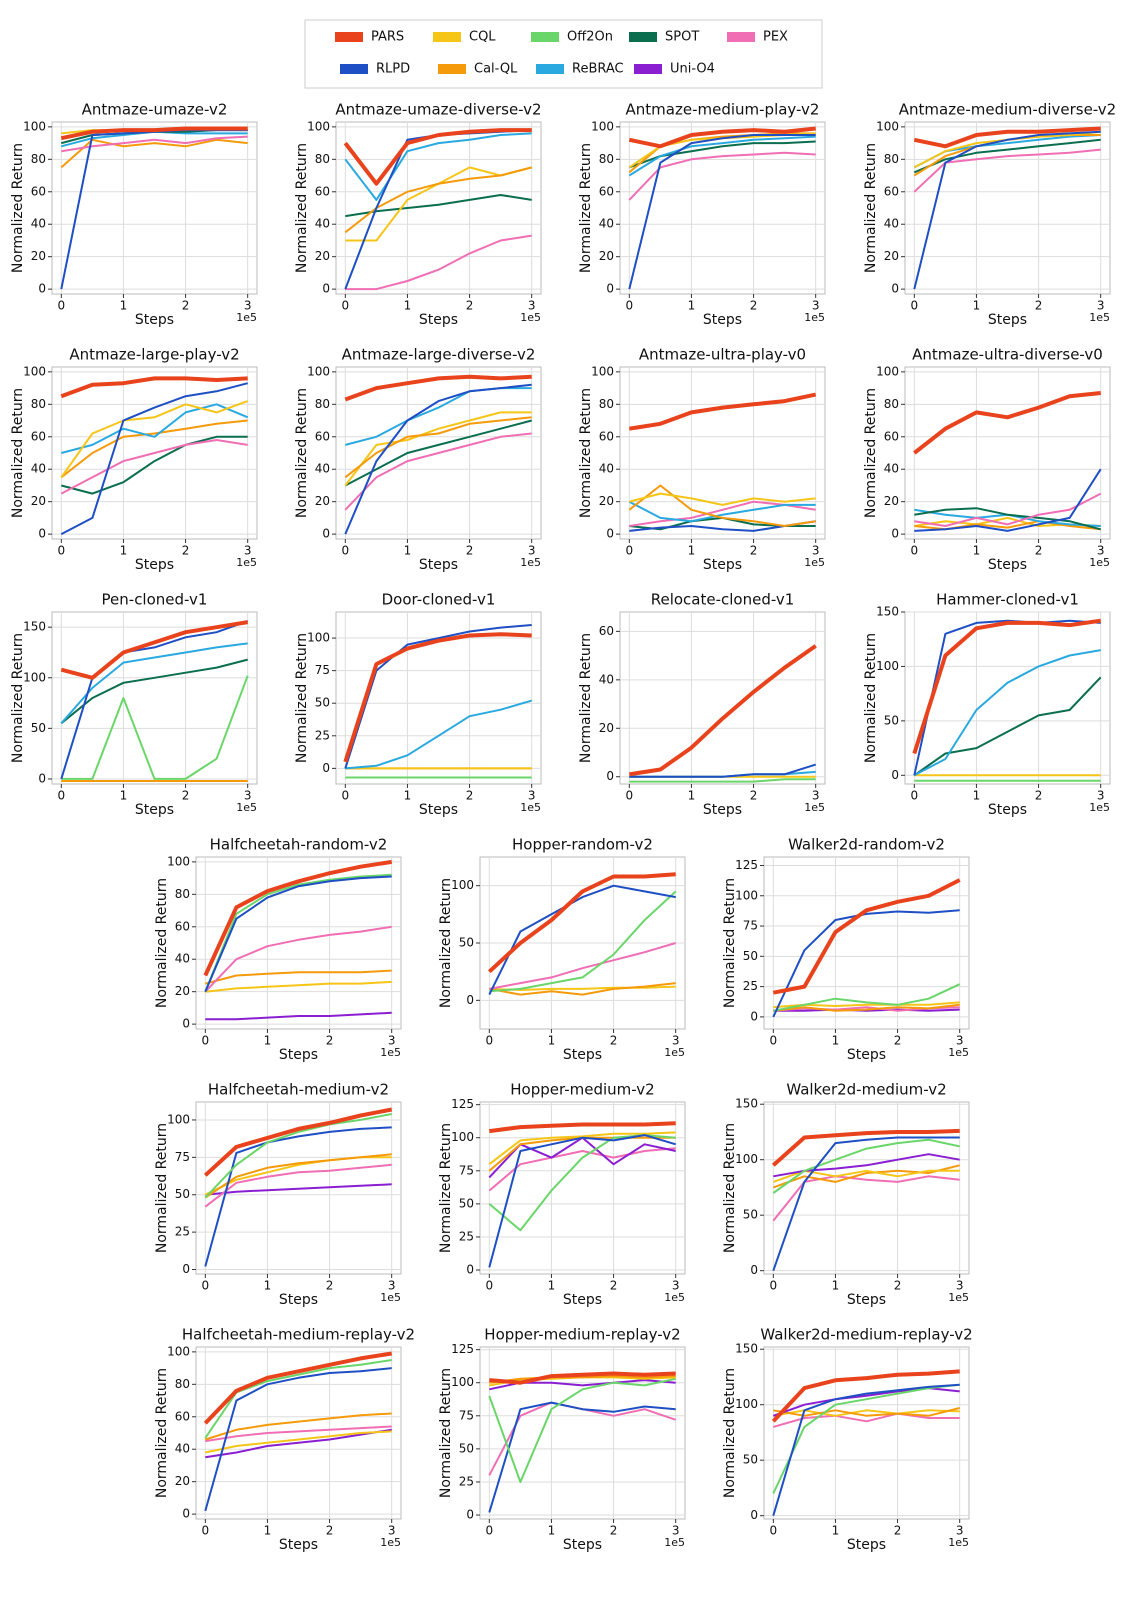 This screenshot has width=1142, height=1605. I want to click on legend-label: ReBRAC, so click(598, 69).